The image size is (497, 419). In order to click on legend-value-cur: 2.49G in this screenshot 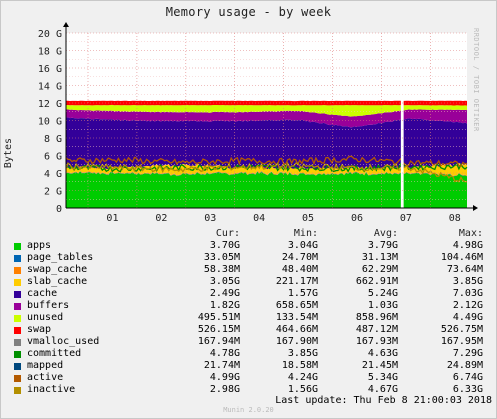, I will do `click(224, 293)`.